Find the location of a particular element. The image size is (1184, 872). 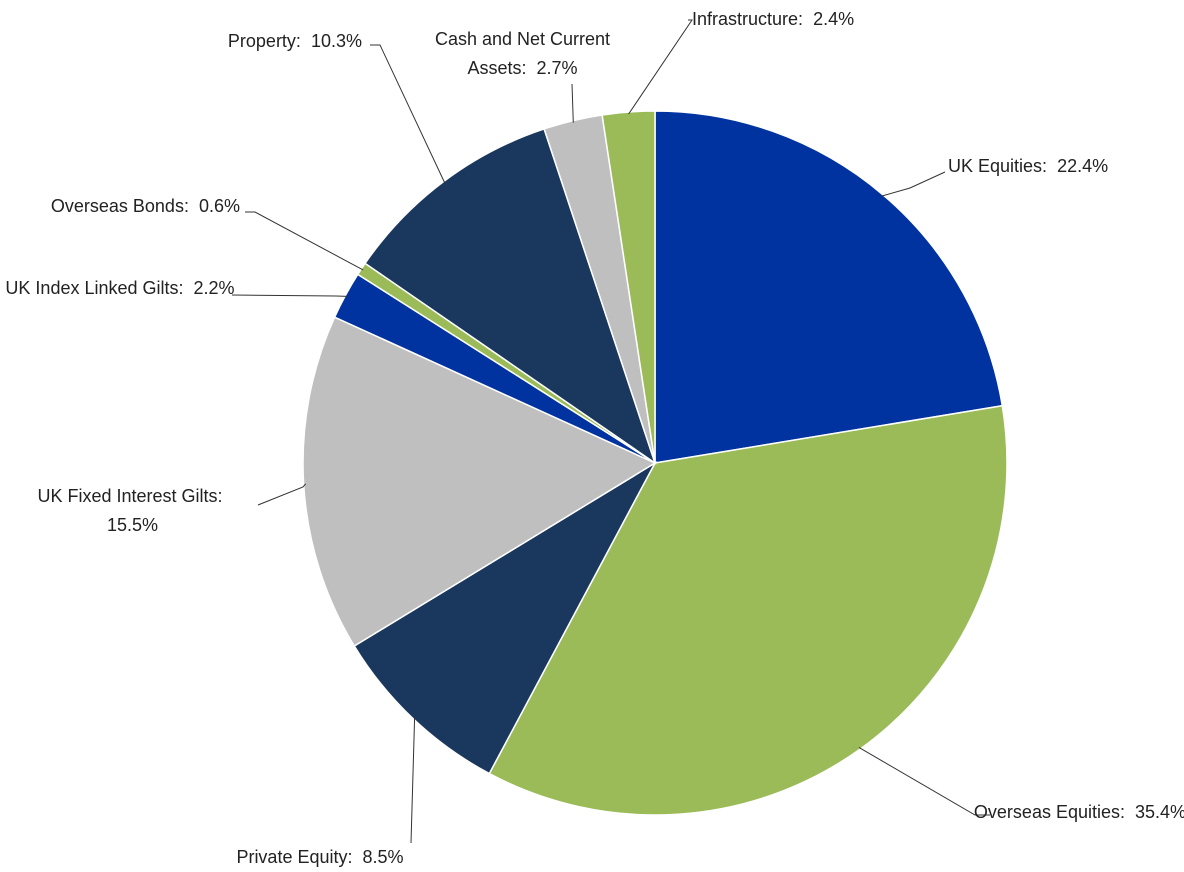

value-label: 15.5% is located at coordinates (132, 525).